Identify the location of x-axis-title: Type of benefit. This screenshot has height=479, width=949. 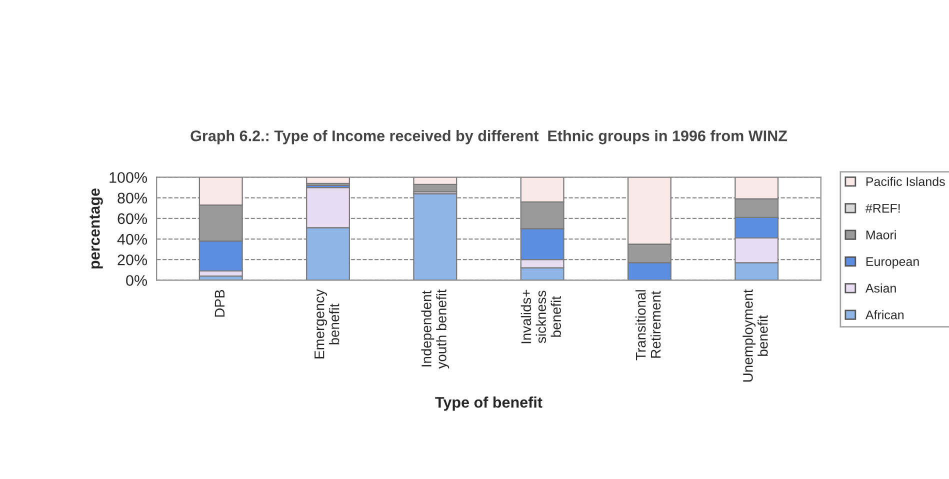
(488, 403).